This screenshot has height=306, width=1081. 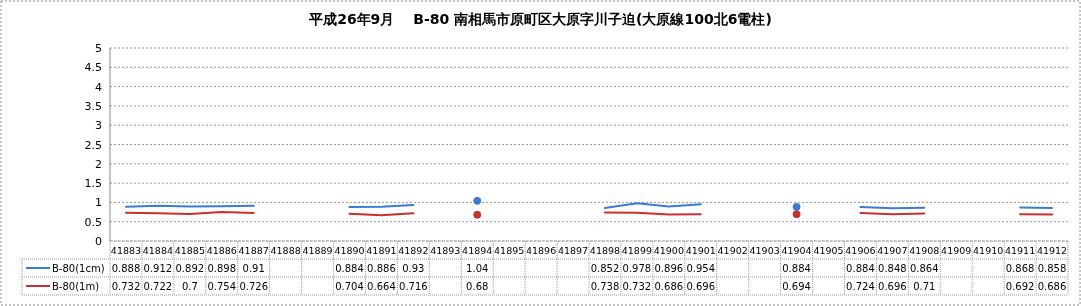 I want to click on x-tick-label: 41907, so click(x=892, y=250).